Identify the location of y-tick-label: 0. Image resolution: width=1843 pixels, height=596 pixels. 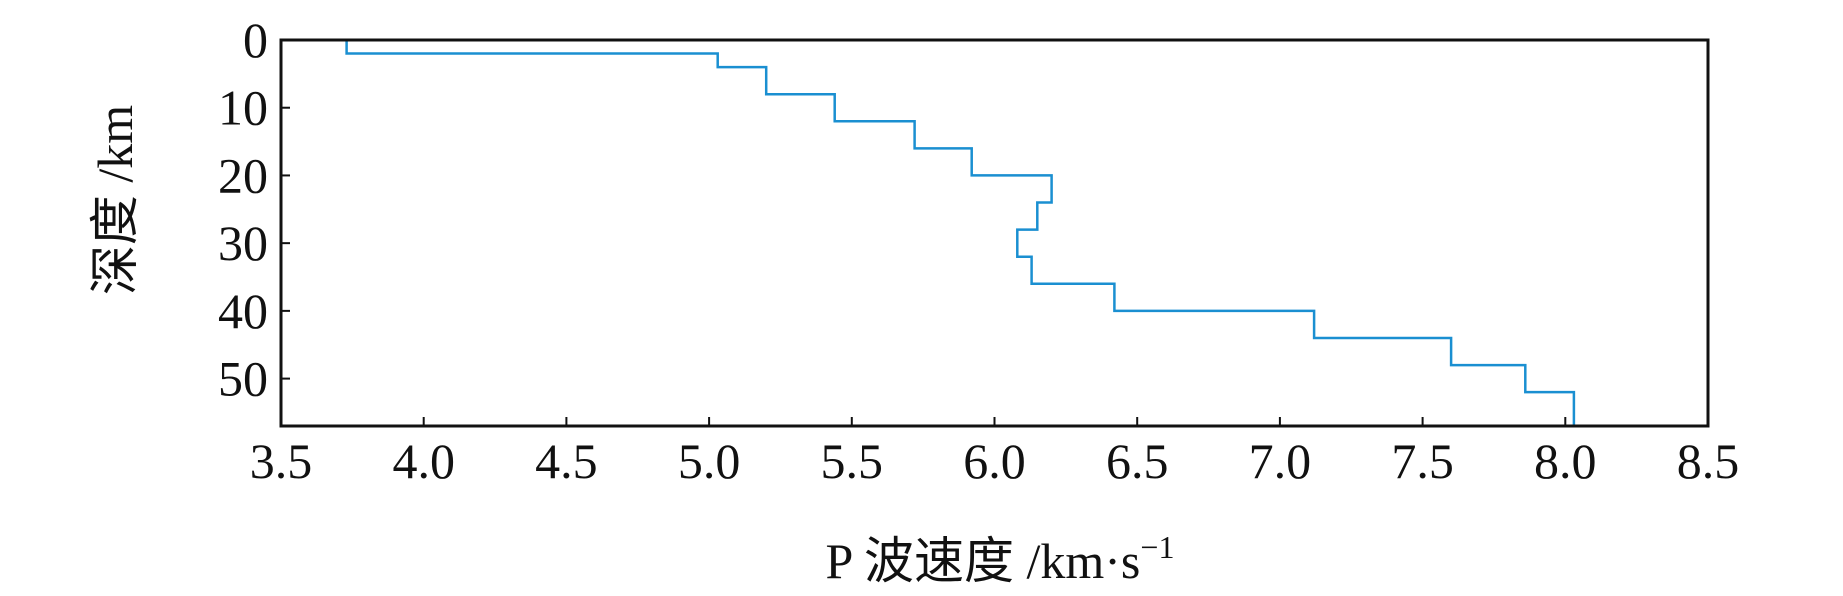
(255, 40).